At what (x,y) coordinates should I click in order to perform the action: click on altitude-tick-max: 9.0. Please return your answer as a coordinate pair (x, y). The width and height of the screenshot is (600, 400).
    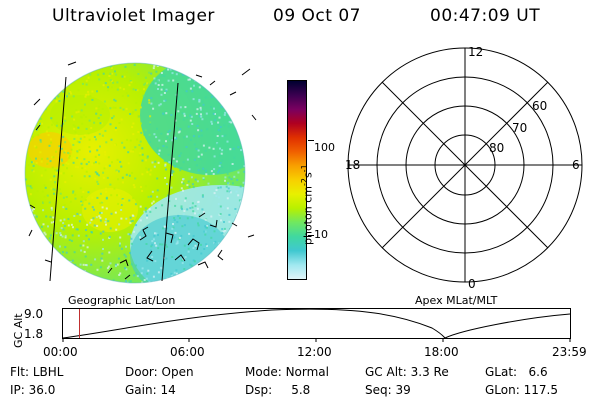
    Looking at the image, I should click on (34, 314).